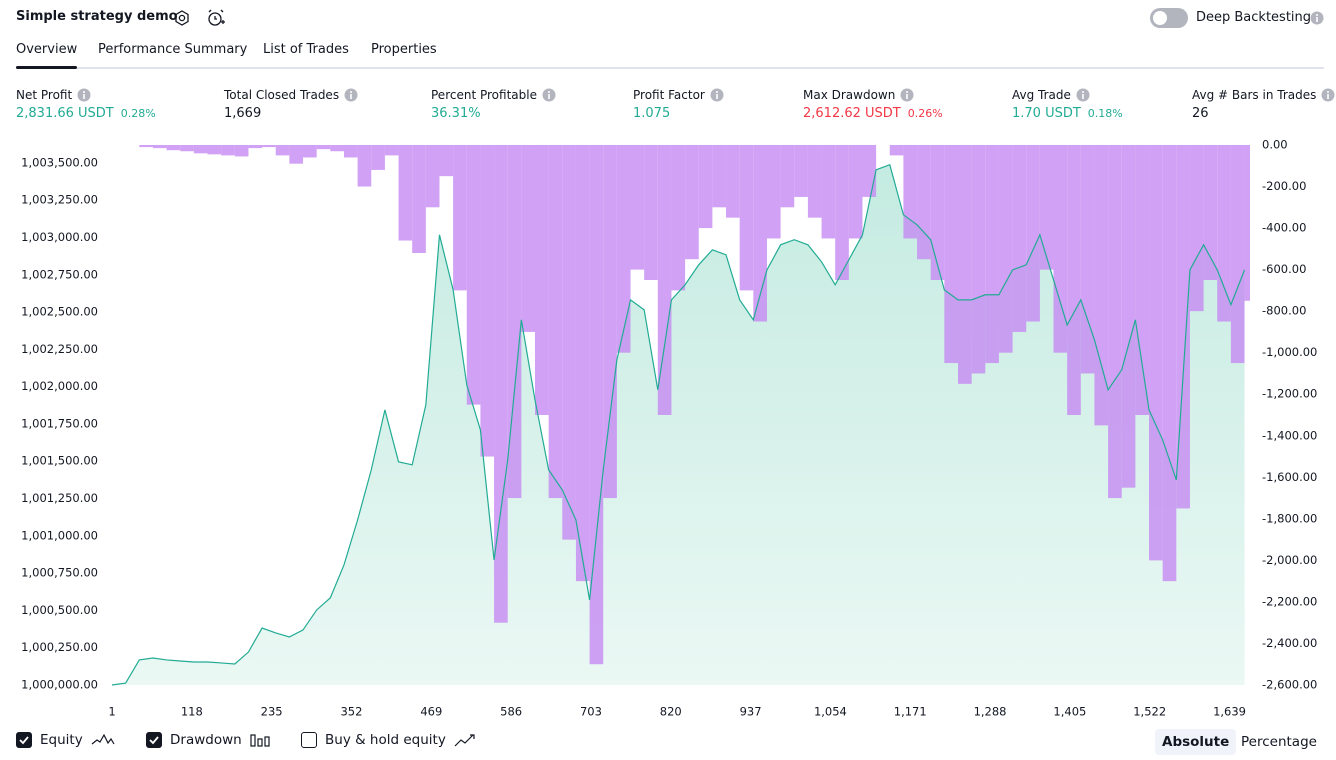 This screenshot has height=760, width=1336. I want to click on y2-tick-label: -400.00, so click(1284, 228).